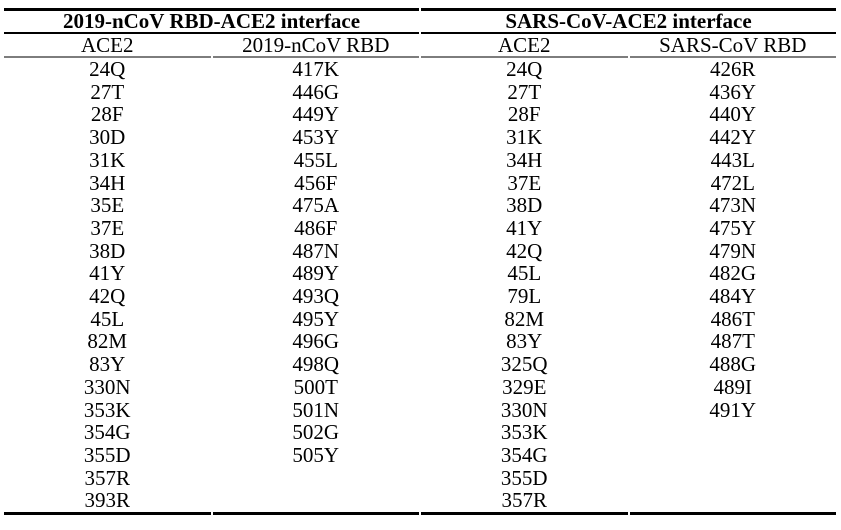 The height and width of the screenshot is (530, 841). I want to click on residue-cell: 495Y, so click(316, 319).